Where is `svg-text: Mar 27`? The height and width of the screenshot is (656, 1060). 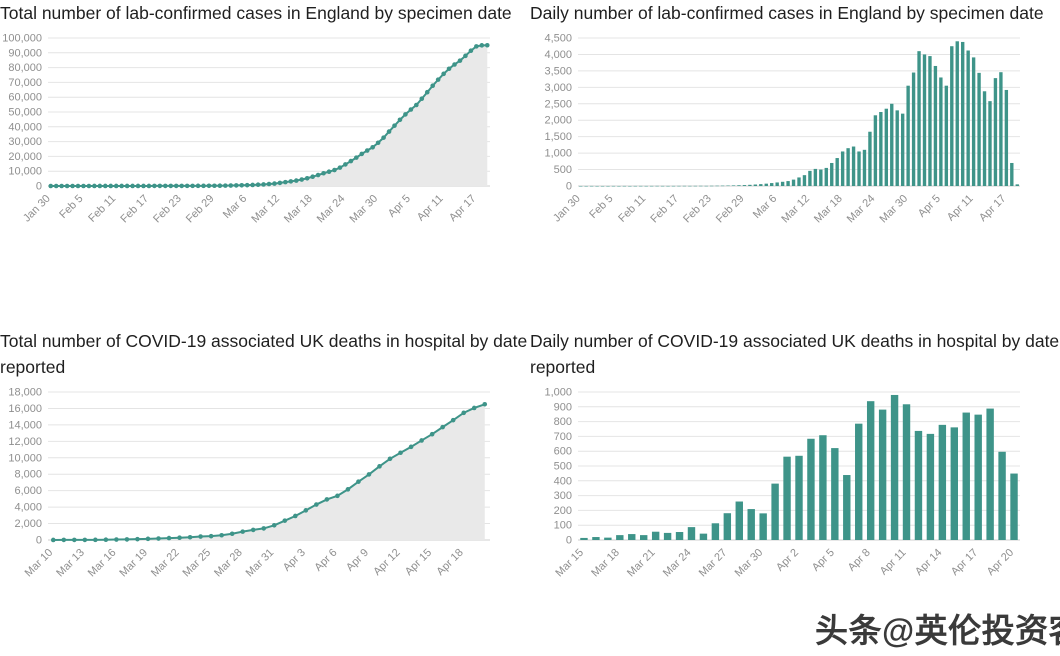
svg-text: Mar 27 is located at coordinates (713, 563).